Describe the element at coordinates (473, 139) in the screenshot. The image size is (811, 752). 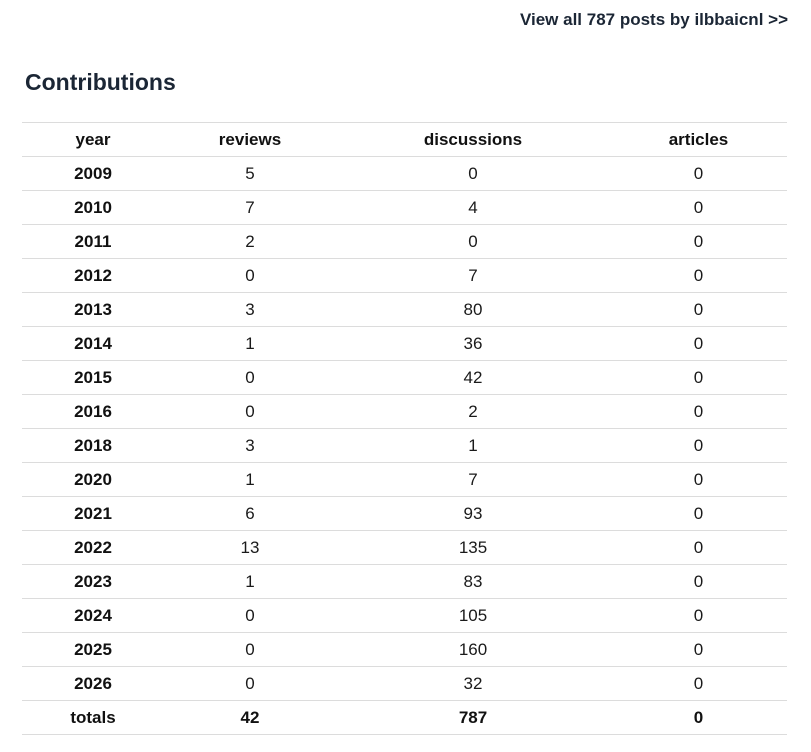
I see `column-header-discussions: discussions` at that location.